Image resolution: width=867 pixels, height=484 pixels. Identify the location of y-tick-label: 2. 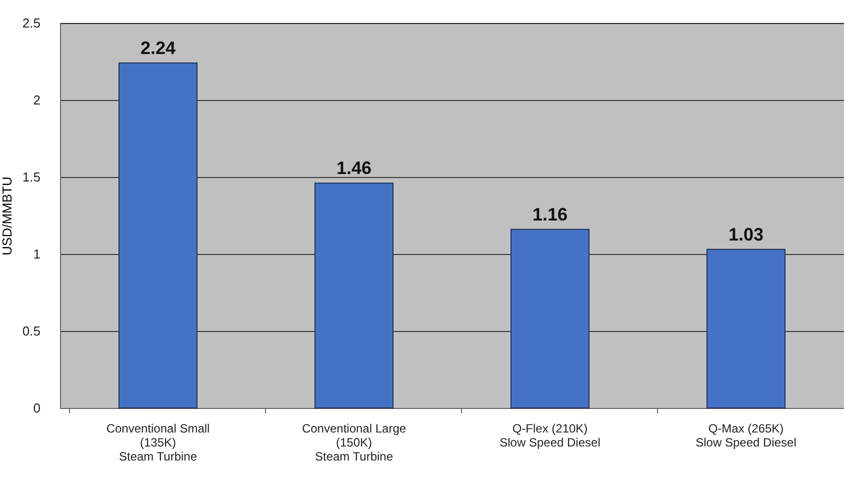
(36, 100).